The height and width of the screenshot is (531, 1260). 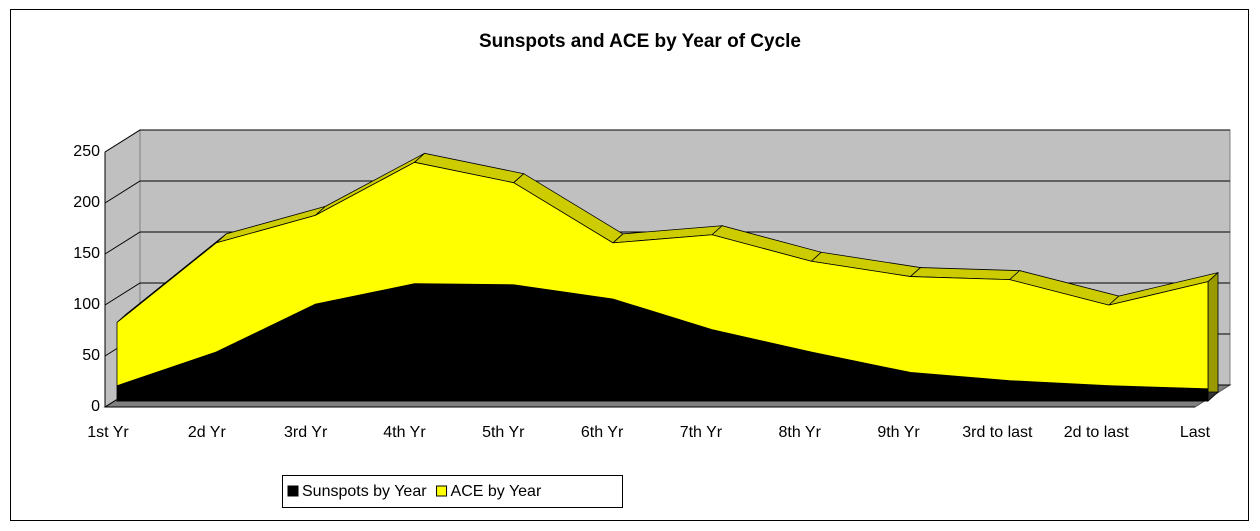 I want to click on x-tick-label: 3rd Yr, so click(x=306, y=432).